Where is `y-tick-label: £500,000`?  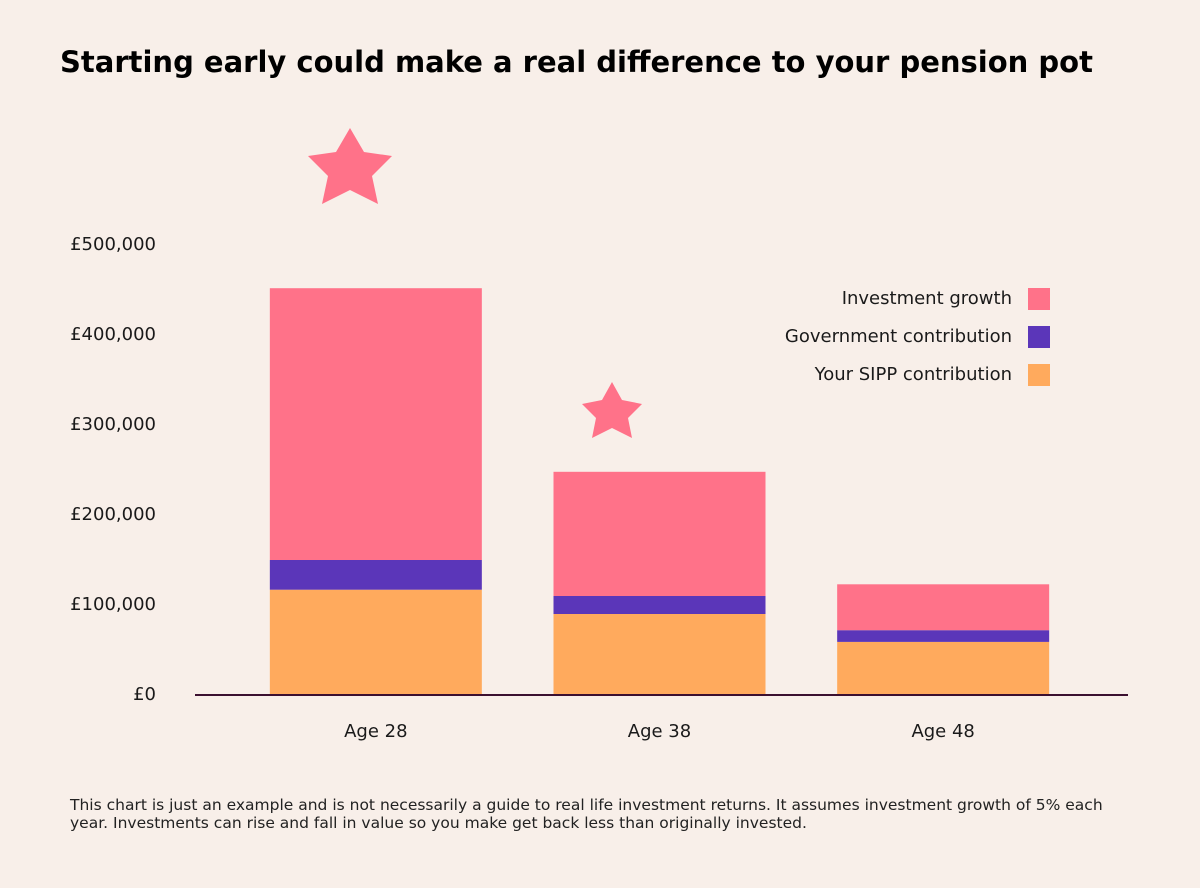
y-tick-label: £500,000 is located at coordinates (113, 244).